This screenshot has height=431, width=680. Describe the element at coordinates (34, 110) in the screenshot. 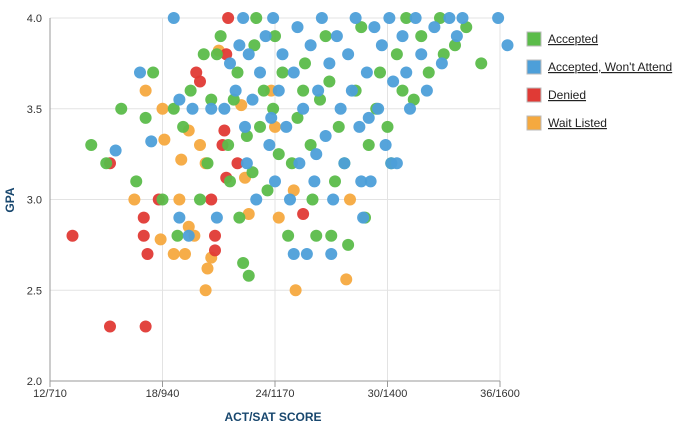

I see `y-tick-label: 3.5` at that location.